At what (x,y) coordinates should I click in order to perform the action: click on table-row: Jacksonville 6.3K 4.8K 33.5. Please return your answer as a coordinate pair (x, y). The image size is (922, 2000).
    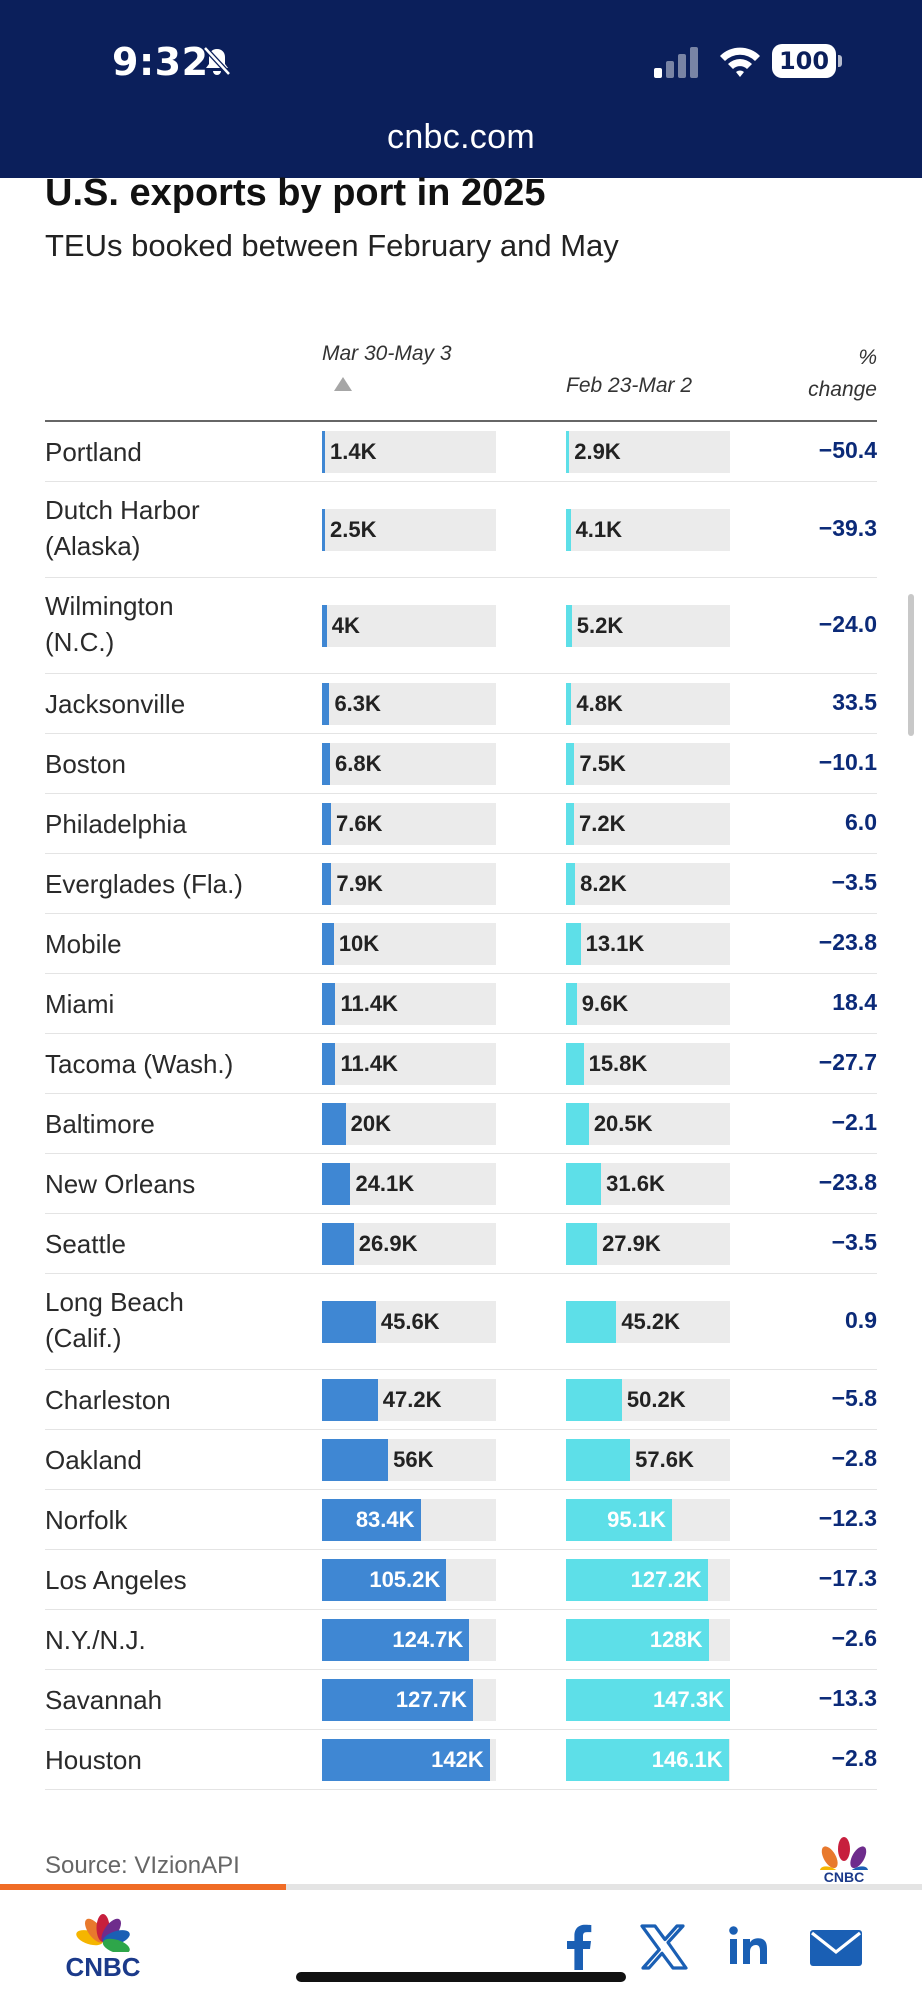
    Looking at the image, I should click on (461, 704).